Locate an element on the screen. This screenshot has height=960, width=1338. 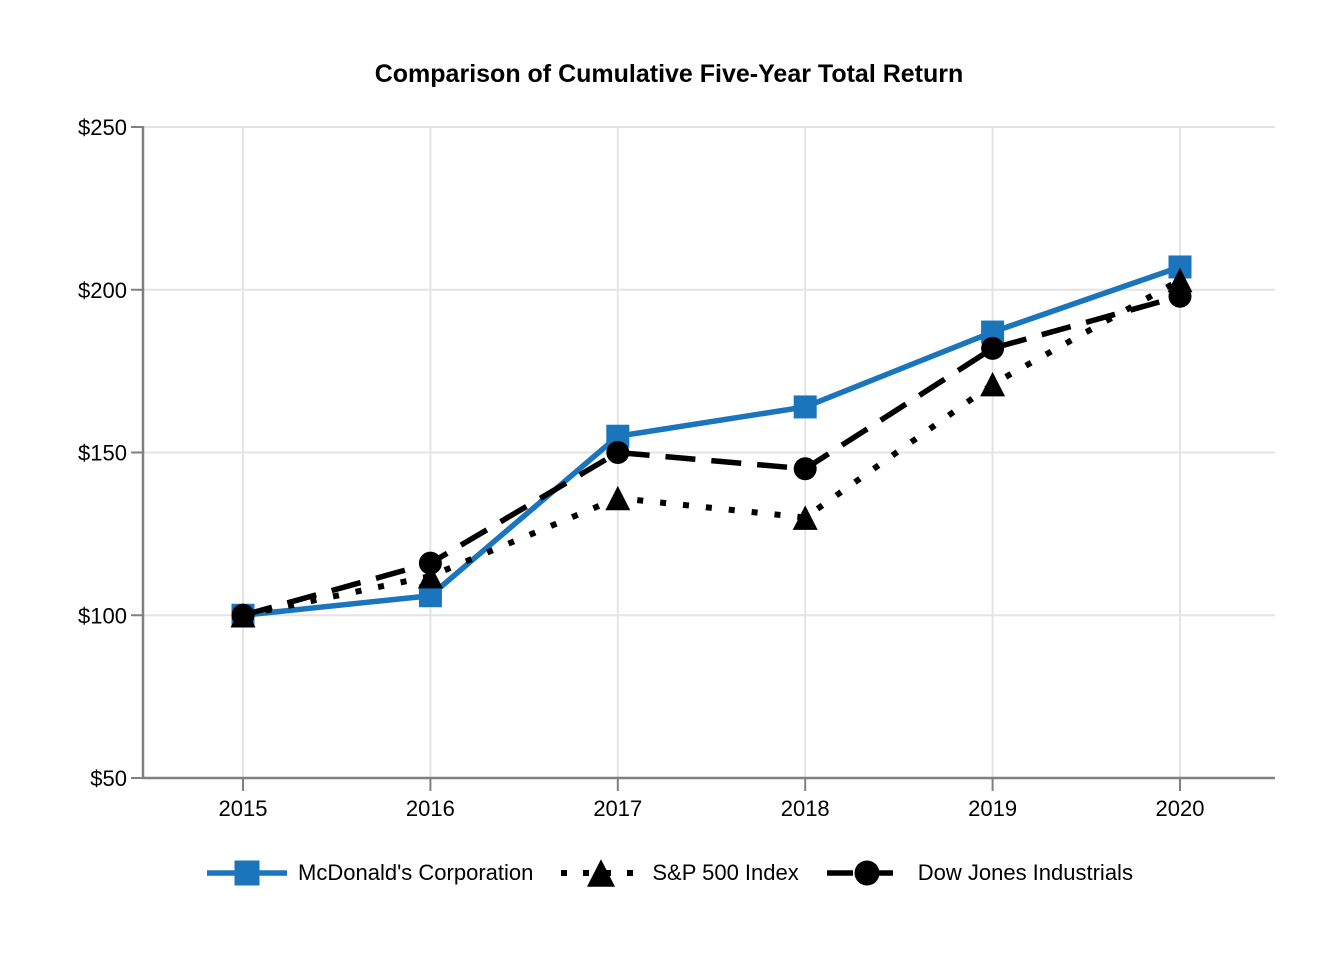
legend-square-marker is located at coordinates (247, 873).